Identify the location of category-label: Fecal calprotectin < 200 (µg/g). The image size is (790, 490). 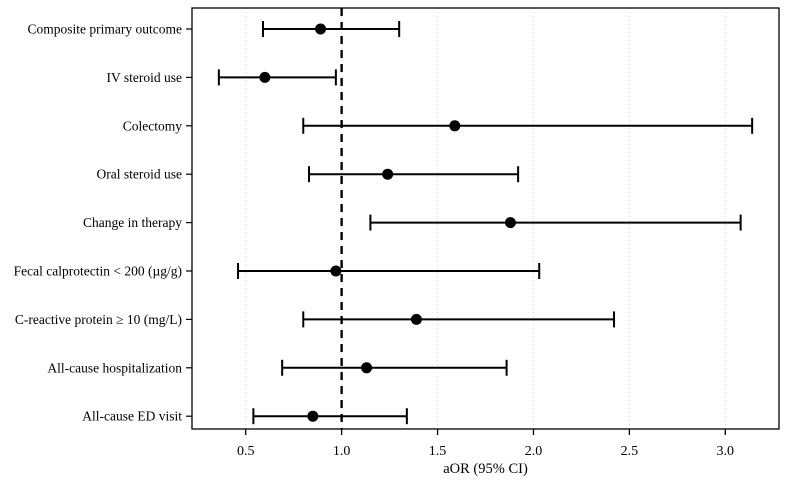
(98, 271).